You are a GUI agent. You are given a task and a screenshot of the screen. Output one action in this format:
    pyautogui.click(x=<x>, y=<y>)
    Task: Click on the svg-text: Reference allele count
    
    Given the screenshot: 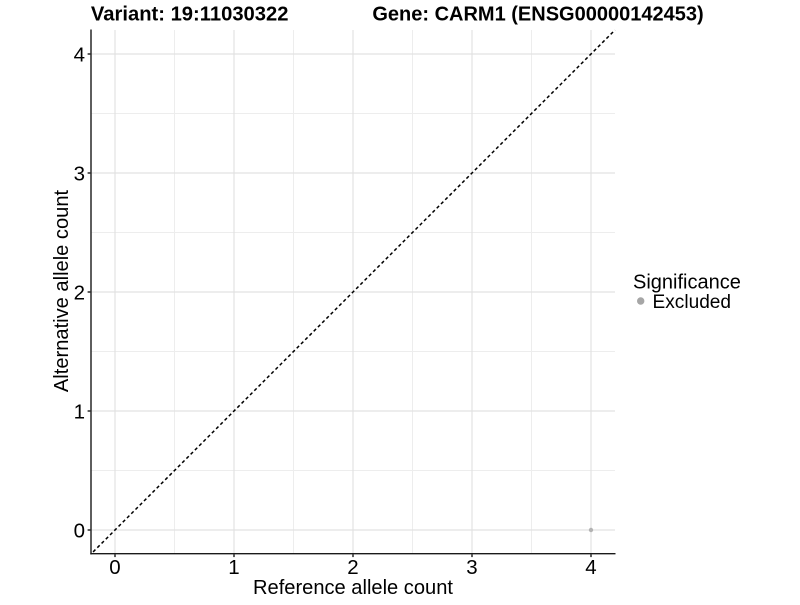 What is the action you would take?
    pyautogui.click(x=353, y=588)
    